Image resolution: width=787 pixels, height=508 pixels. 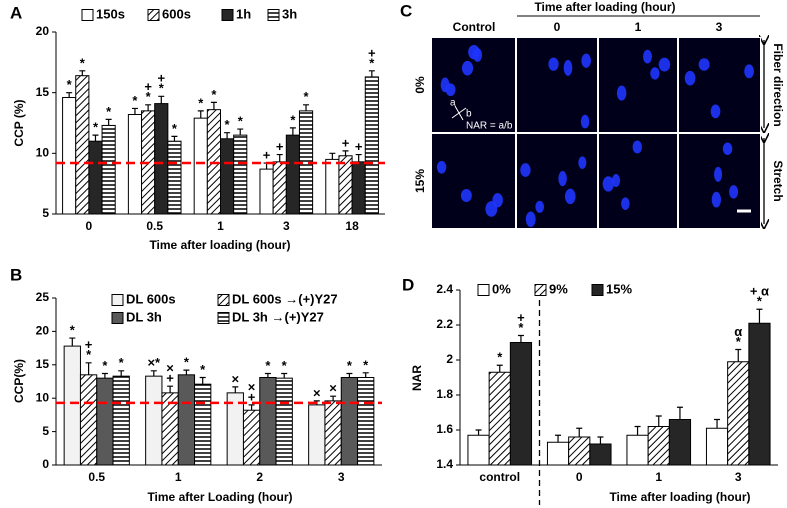 I want to click on y-tick-label: 2, so click(x=449, y=359).